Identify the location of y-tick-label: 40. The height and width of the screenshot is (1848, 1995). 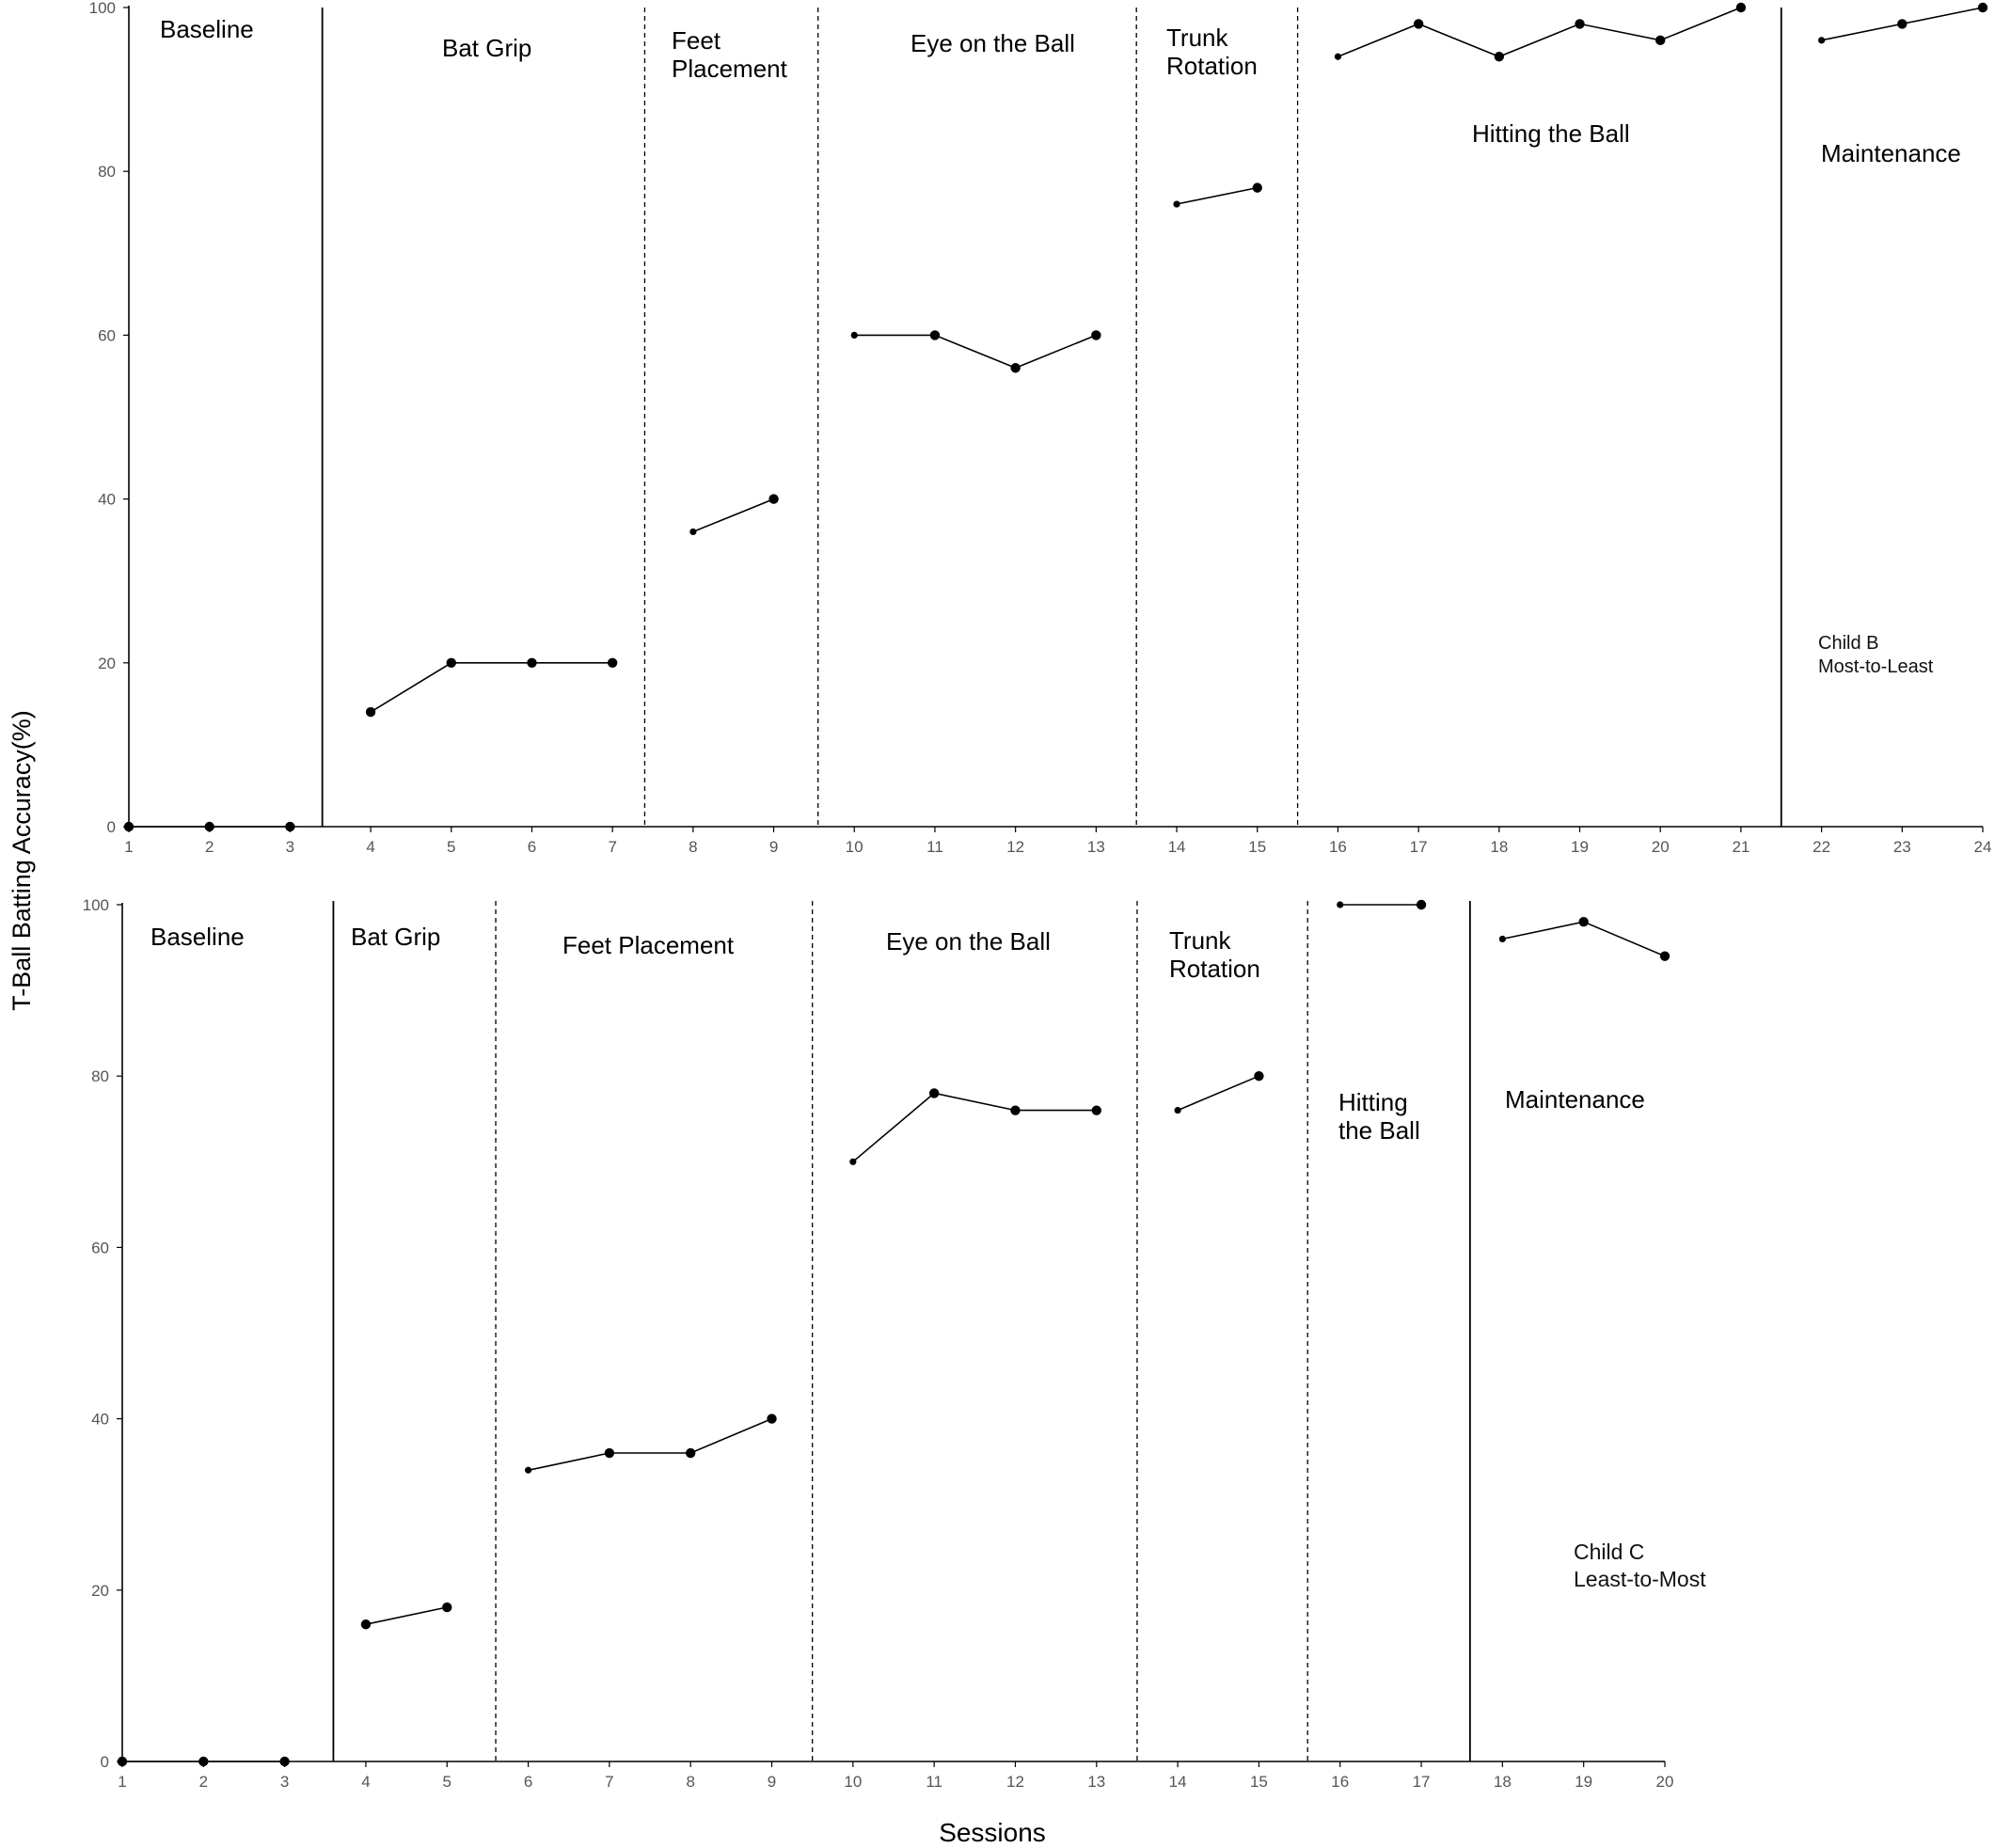
(107, 500).